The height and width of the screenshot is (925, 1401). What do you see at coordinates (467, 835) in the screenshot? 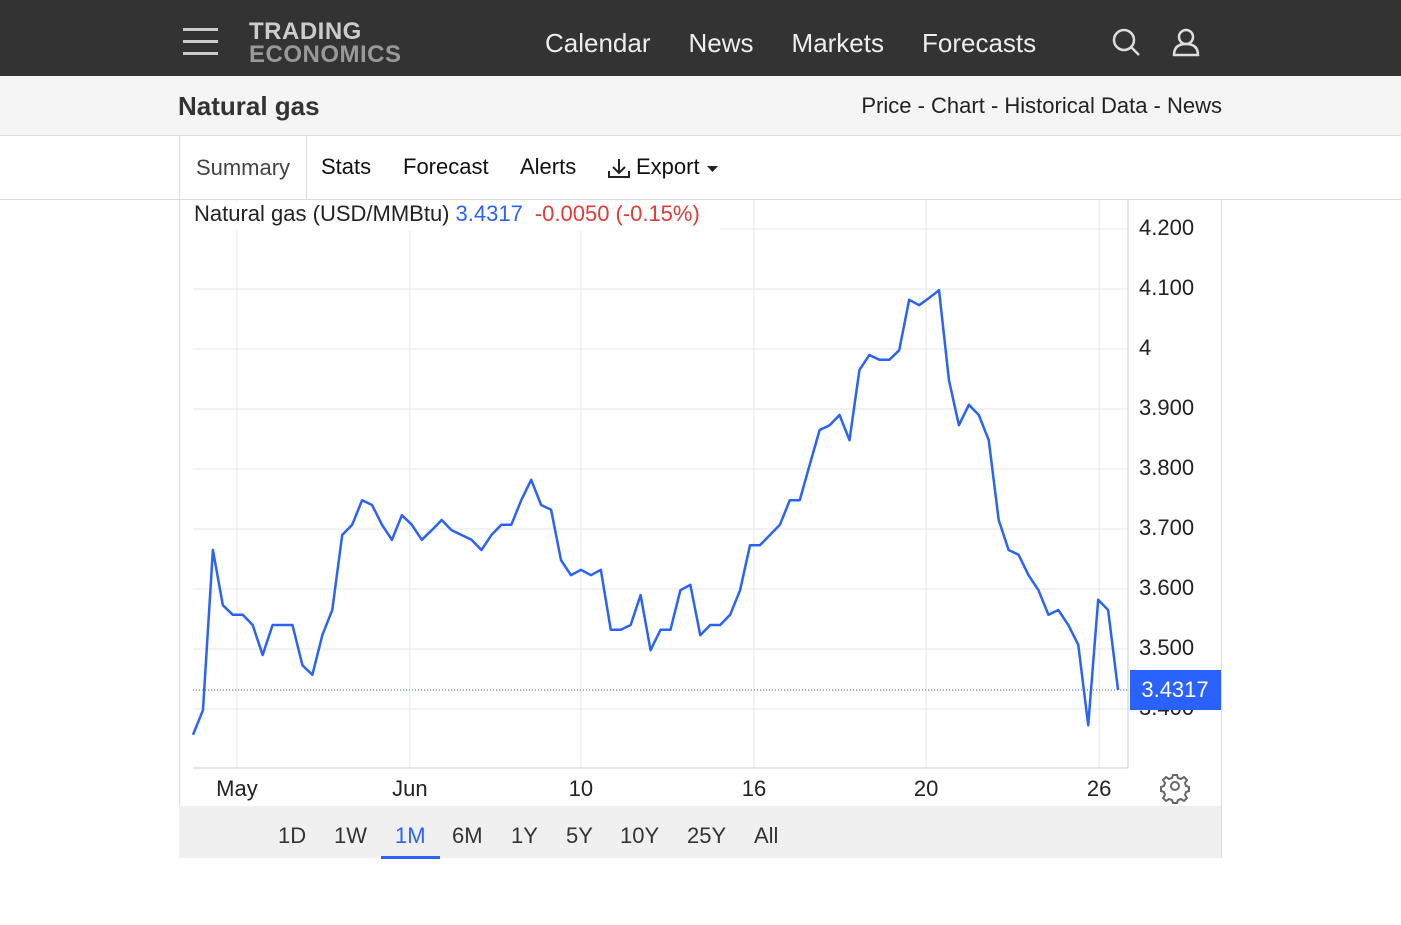
I see `range-button: 6M` at bounding box center [467, 835].